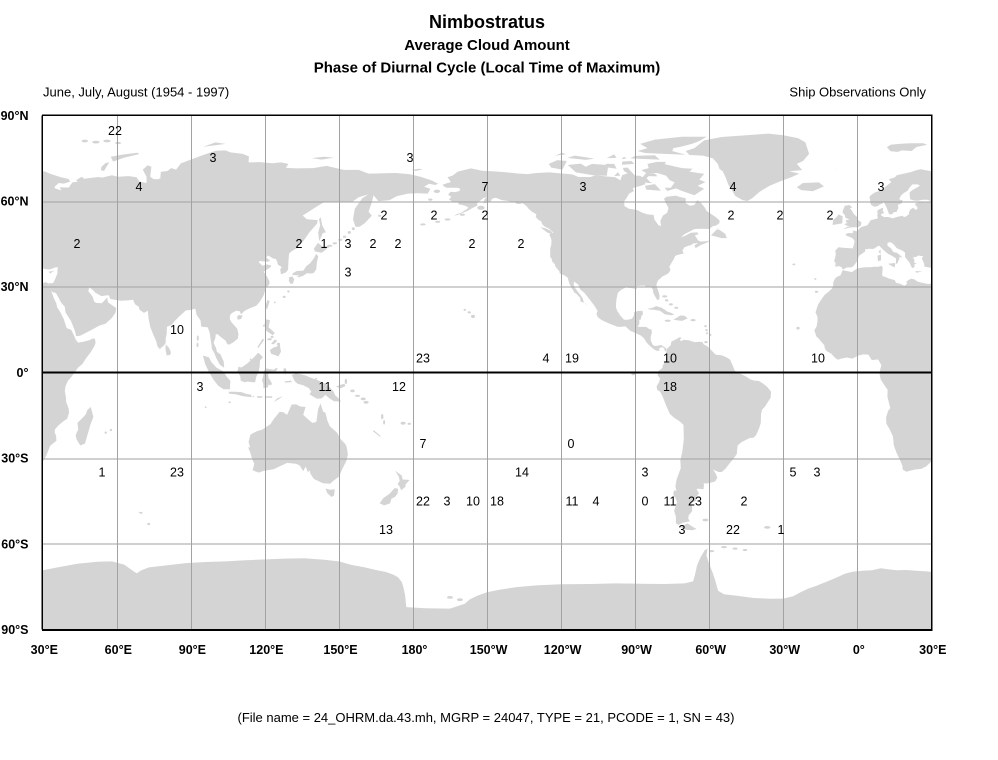  What do you see at coordinates (118, 650) in the screenshot?
I see `svg-text: 60°E` at bounding box center [118, 650].